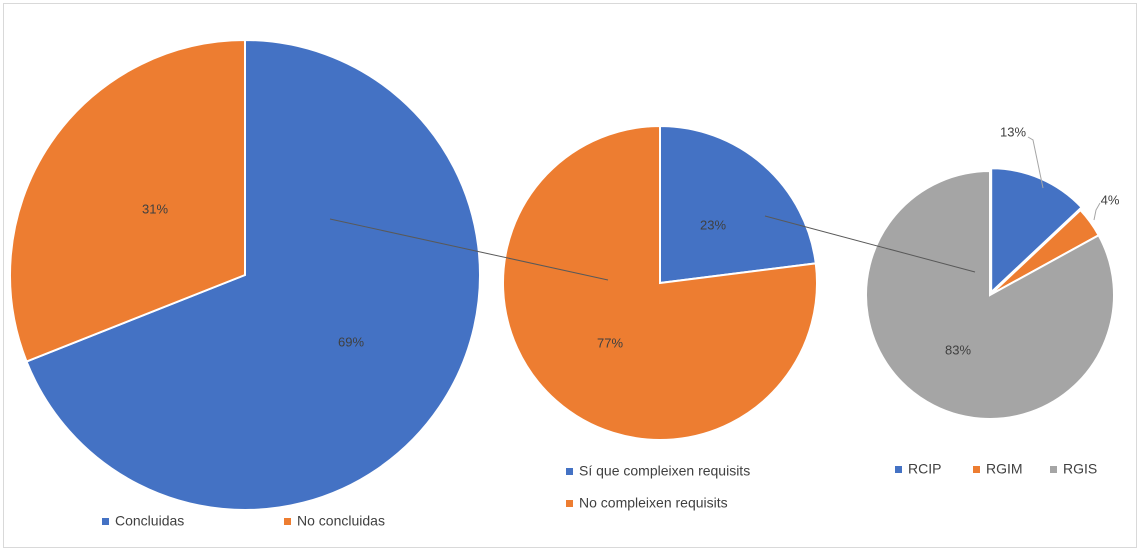  I want to click on leader-line-rcip, so click(1035, 162).